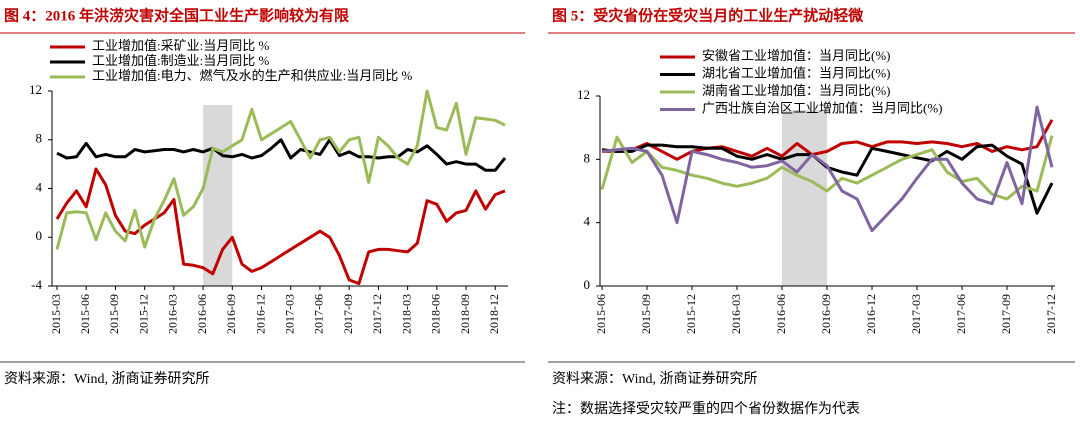 The height and width of the screenshot is (429, 1080). Describe the element at coordinates (180, 60) in the screenshot. I see `legend-label: 工业增加值:制造业:当月同比 %` at that location.